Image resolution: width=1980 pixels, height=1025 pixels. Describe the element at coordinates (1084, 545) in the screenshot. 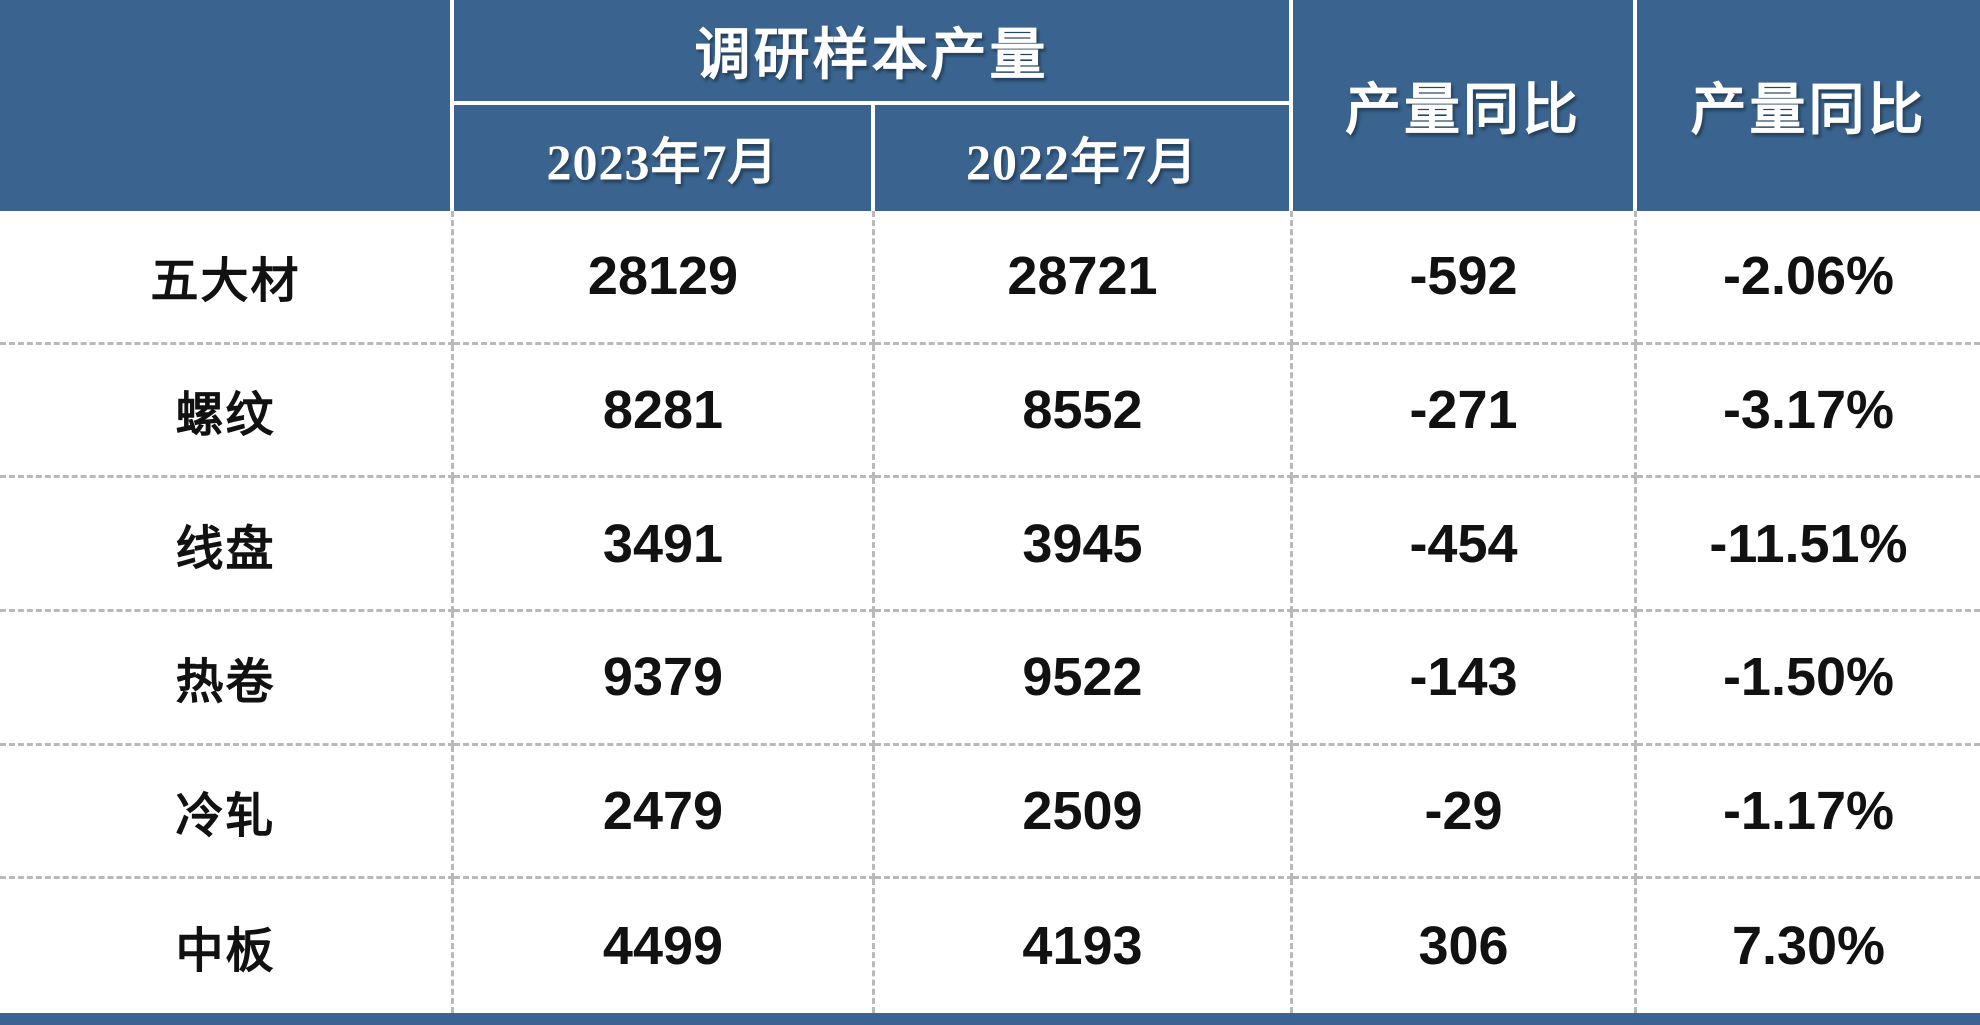

I see `cell-2022: 3945` at that location.